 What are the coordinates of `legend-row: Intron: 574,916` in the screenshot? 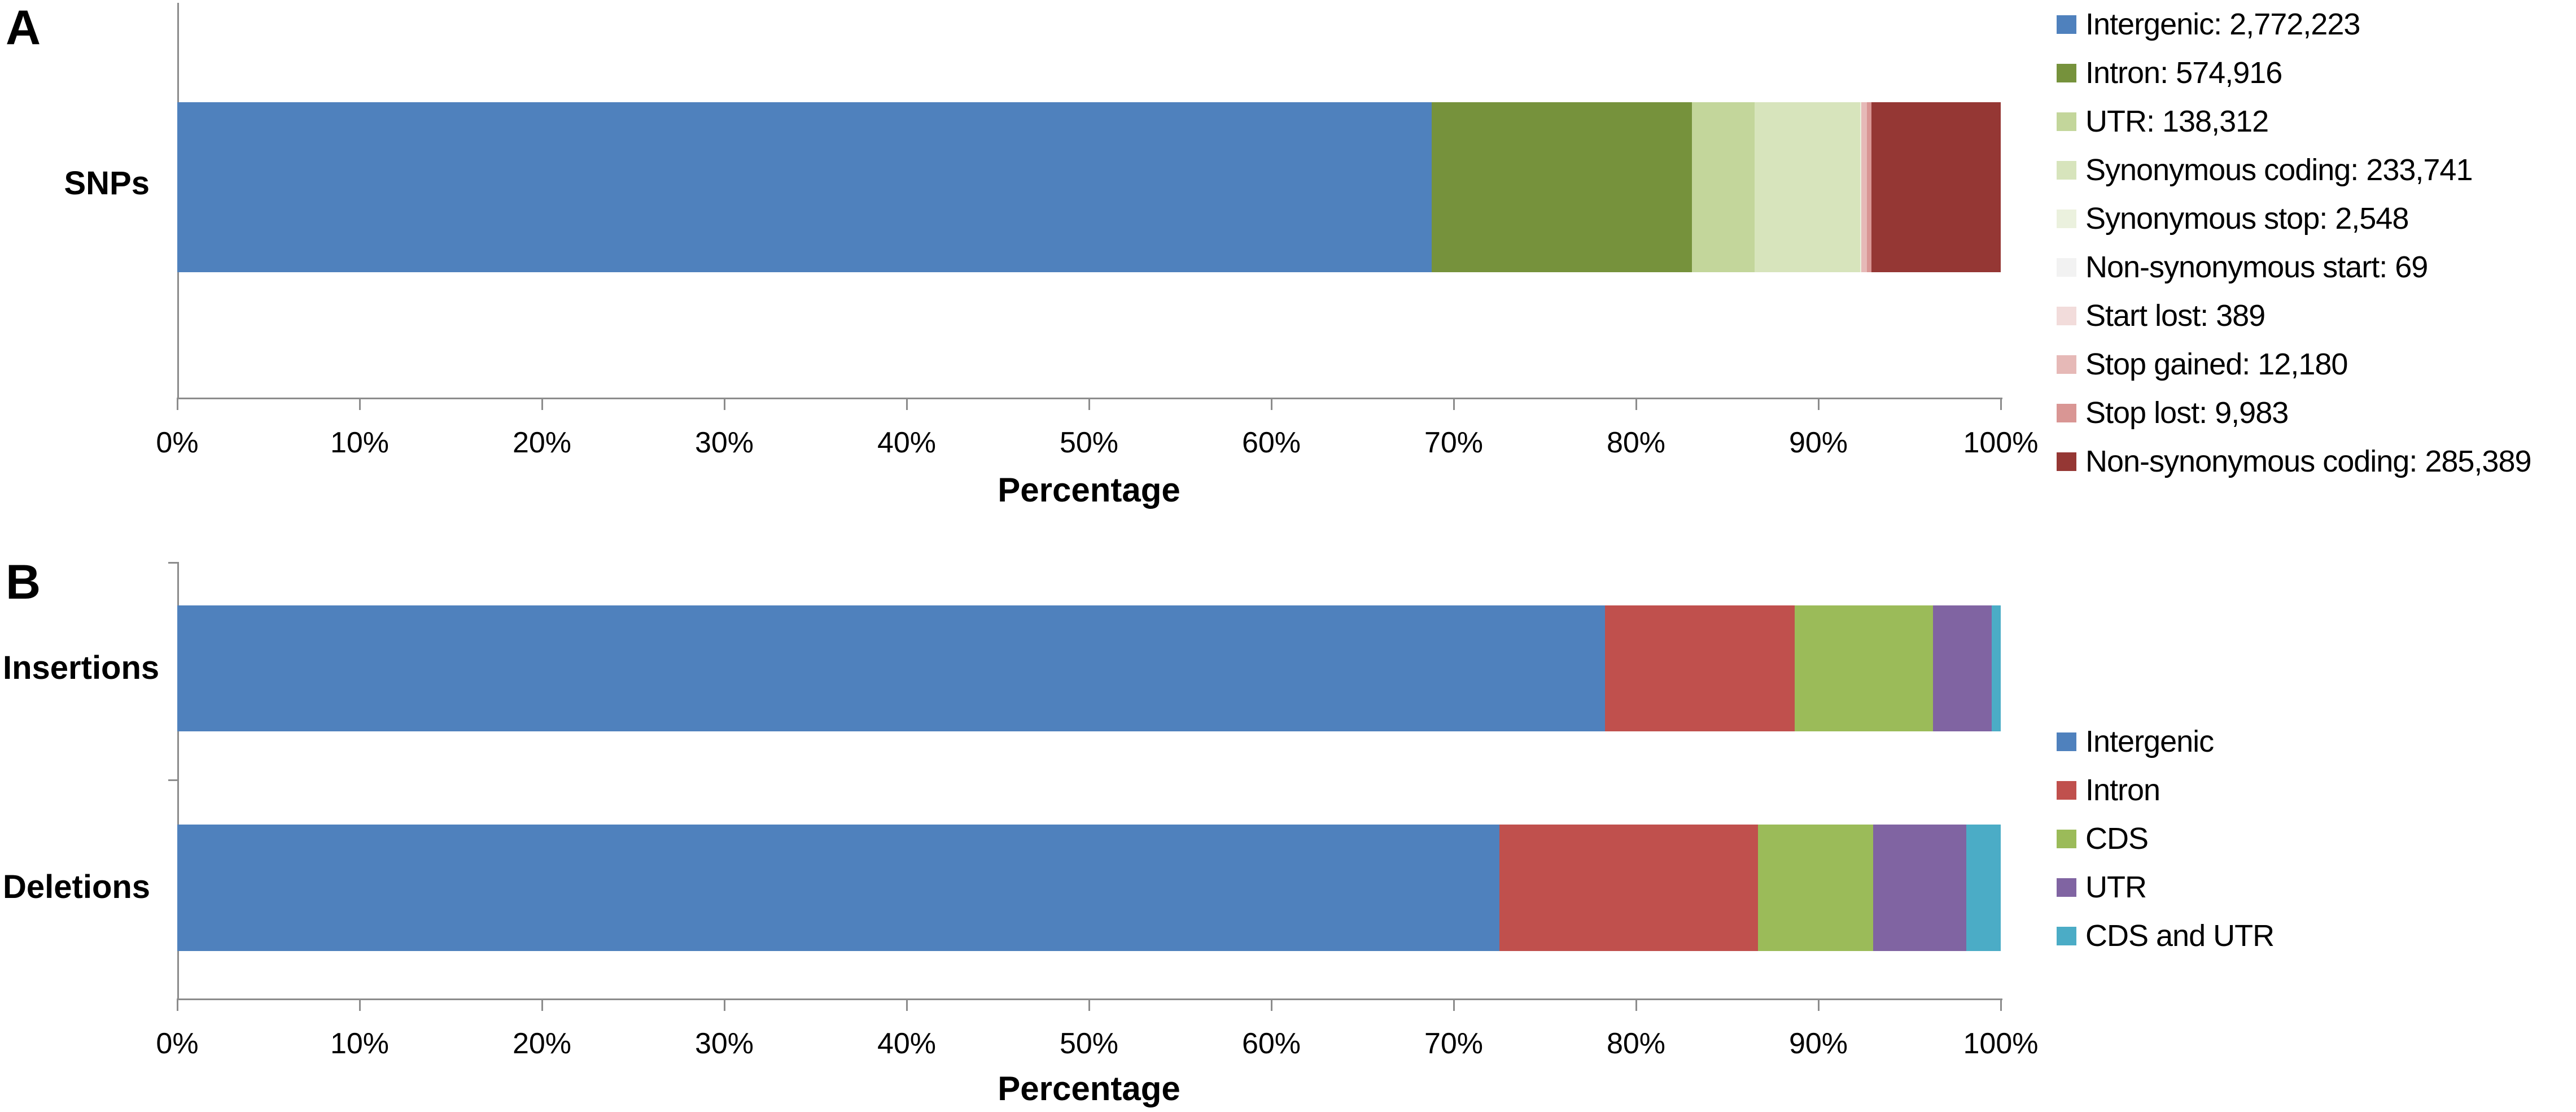 It's located at (2294, 73).